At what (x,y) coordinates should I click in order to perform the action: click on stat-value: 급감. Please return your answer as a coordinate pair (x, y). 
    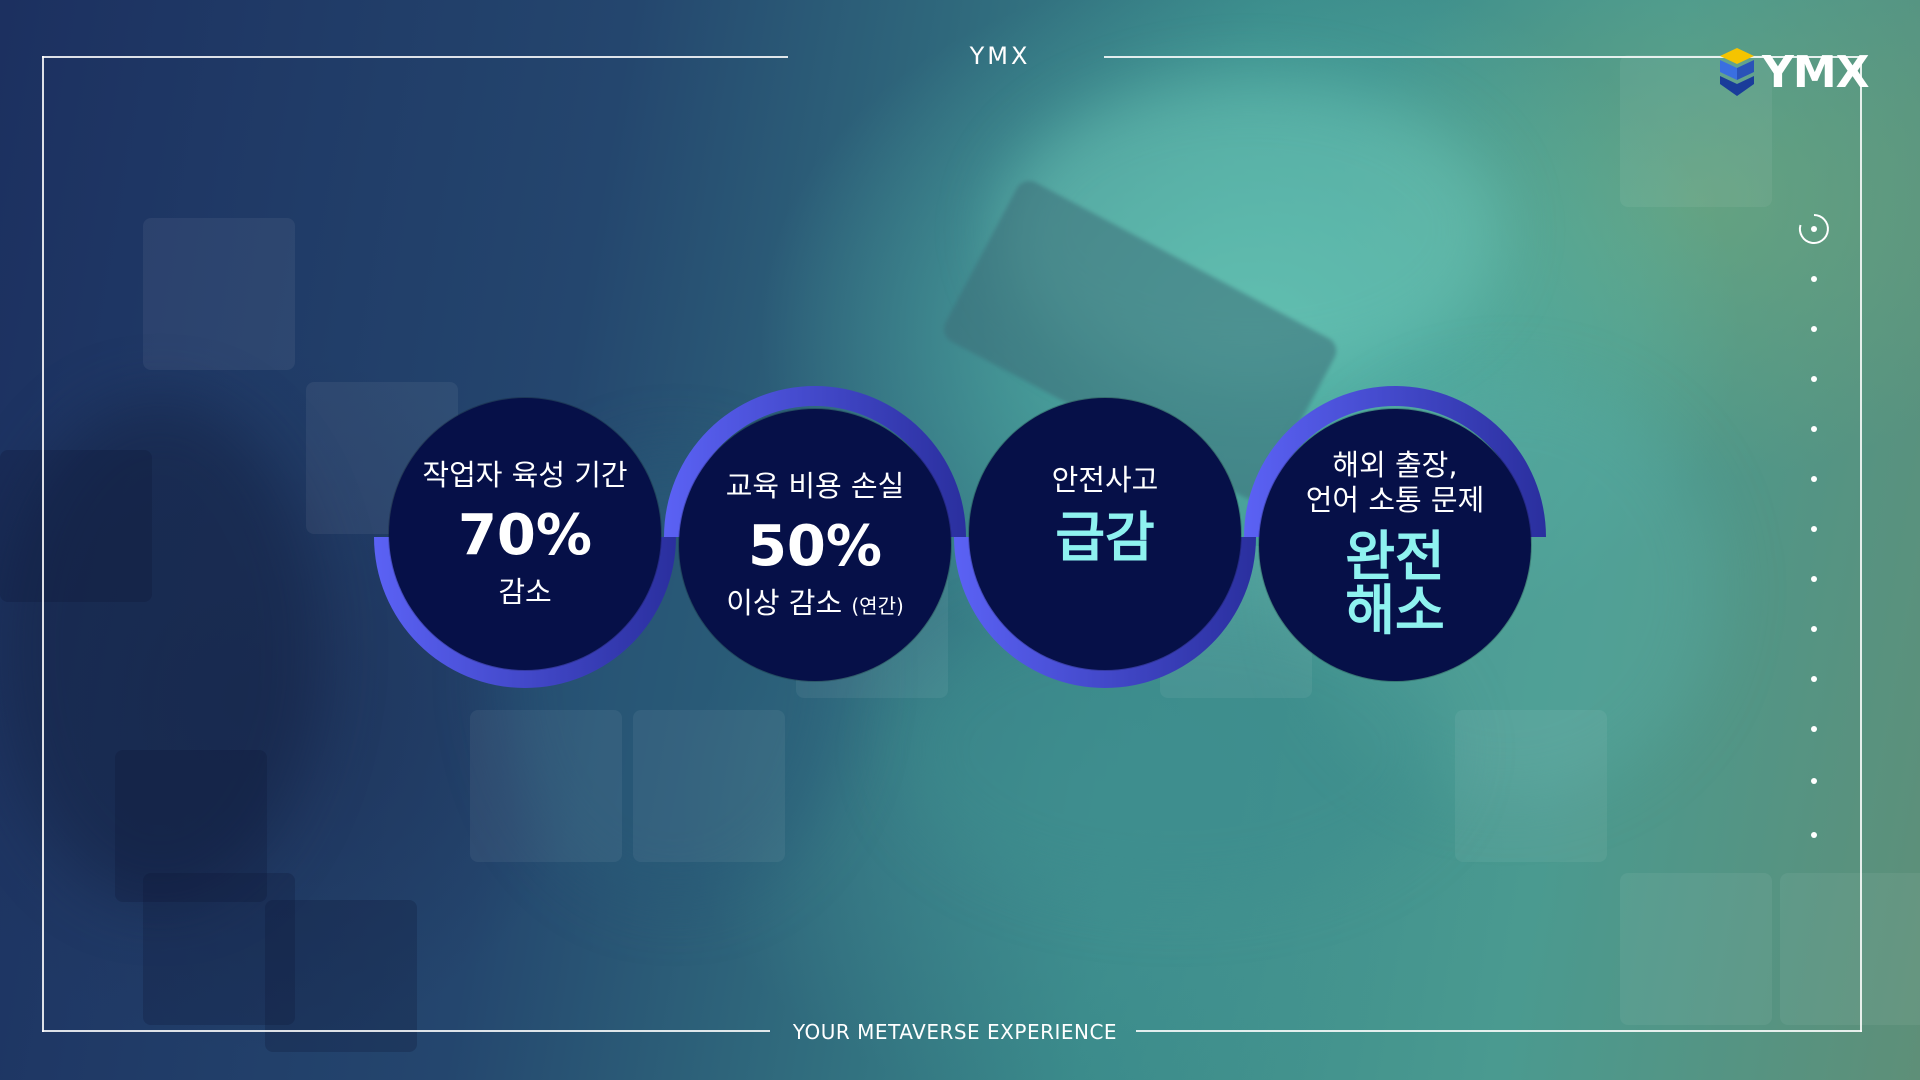
    Looking at the image, I should click on (1105, 538).